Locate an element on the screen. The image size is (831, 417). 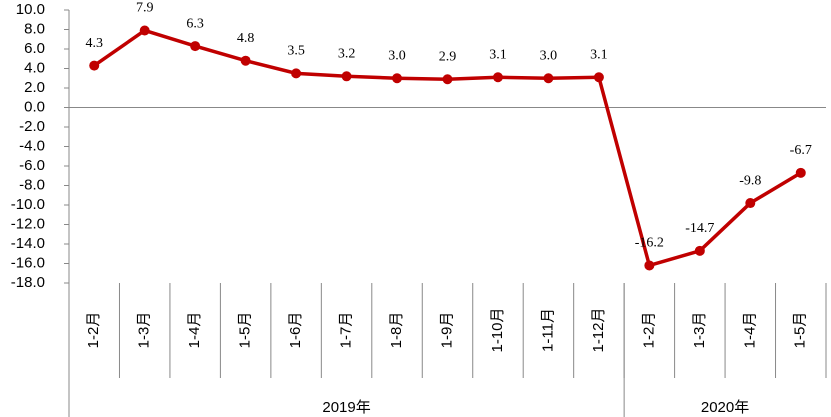
data-label: -16.2 is located at coordinates (649, 243).